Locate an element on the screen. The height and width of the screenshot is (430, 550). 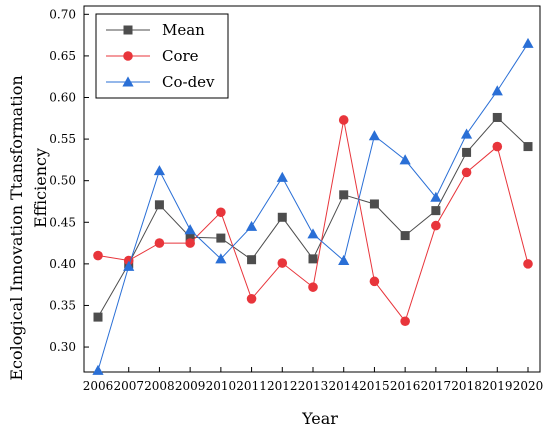
y-tick-label: 0.35 is located at coordinates (62, 305).